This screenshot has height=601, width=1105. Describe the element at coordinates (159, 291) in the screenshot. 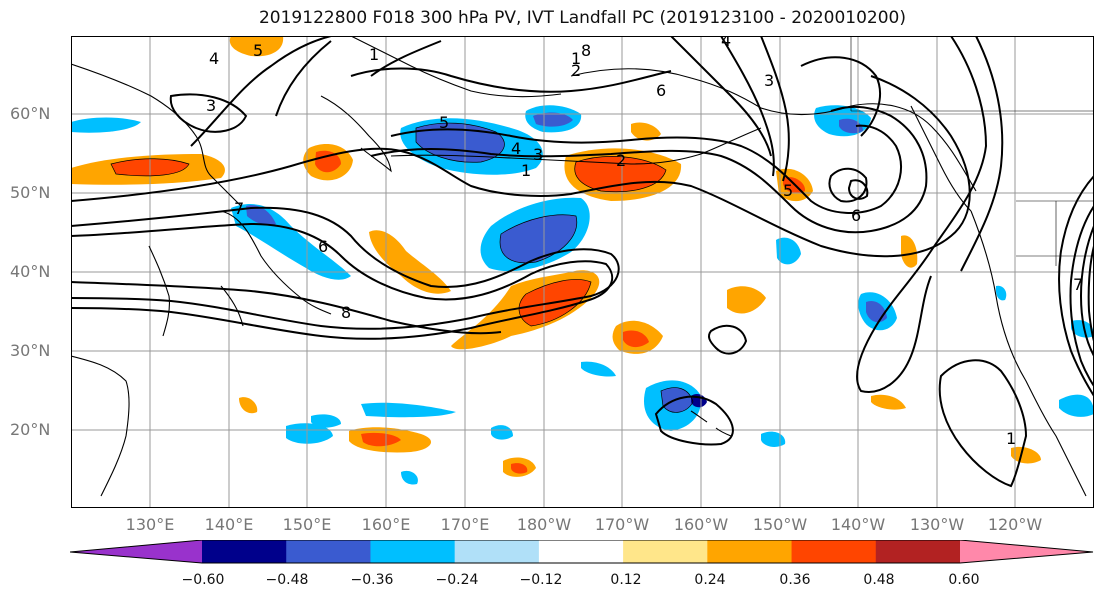

I see `korea-coast` at that location.